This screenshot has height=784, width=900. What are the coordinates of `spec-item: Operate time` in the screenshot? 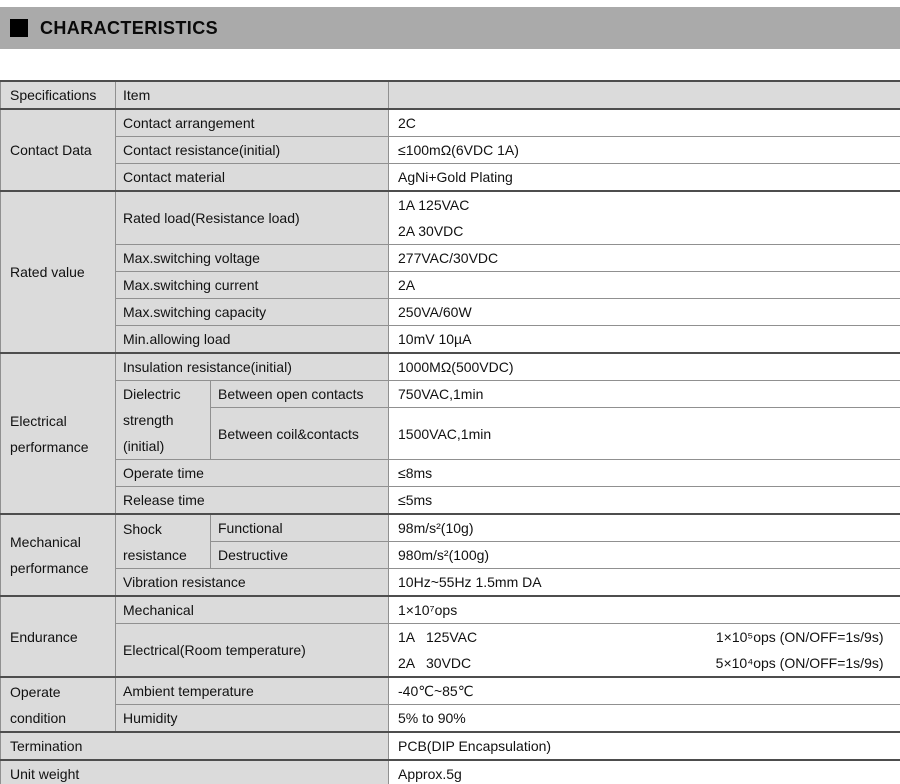 It's located at (252, 473).